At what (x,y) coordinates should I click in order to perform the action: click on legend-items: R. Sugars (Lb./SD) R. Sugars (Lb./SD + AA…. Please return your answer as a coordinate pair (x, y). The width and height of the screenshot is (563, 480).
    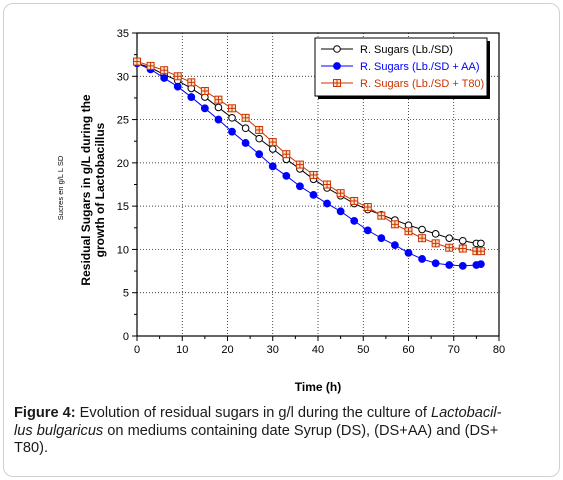
    Looking at the image, I should click on (402, 67).